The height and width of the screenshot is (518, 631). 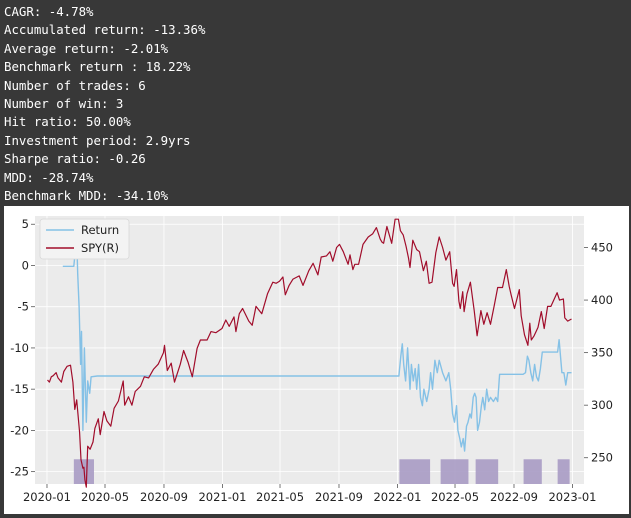 I want to click on y-right-tick-label: 350, so click(x=602, y=353).